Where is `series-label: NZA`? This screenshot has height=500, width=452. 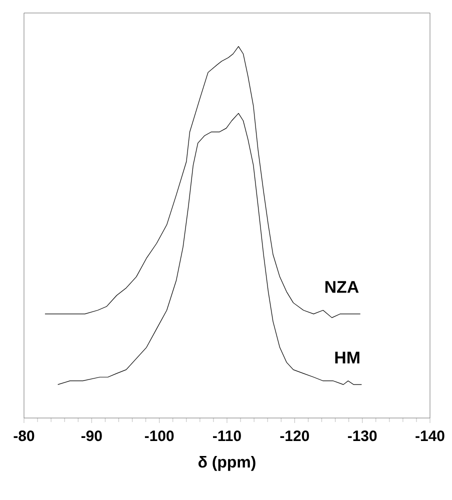 series-label: NZA is located at coordinates (342, 287).